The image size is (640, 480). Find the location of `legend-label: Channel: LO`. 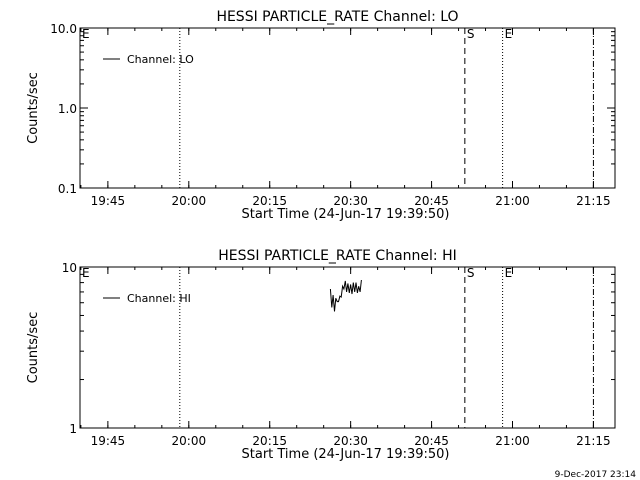

legend-label: Channel: LO is located at coordinates (160, 59).